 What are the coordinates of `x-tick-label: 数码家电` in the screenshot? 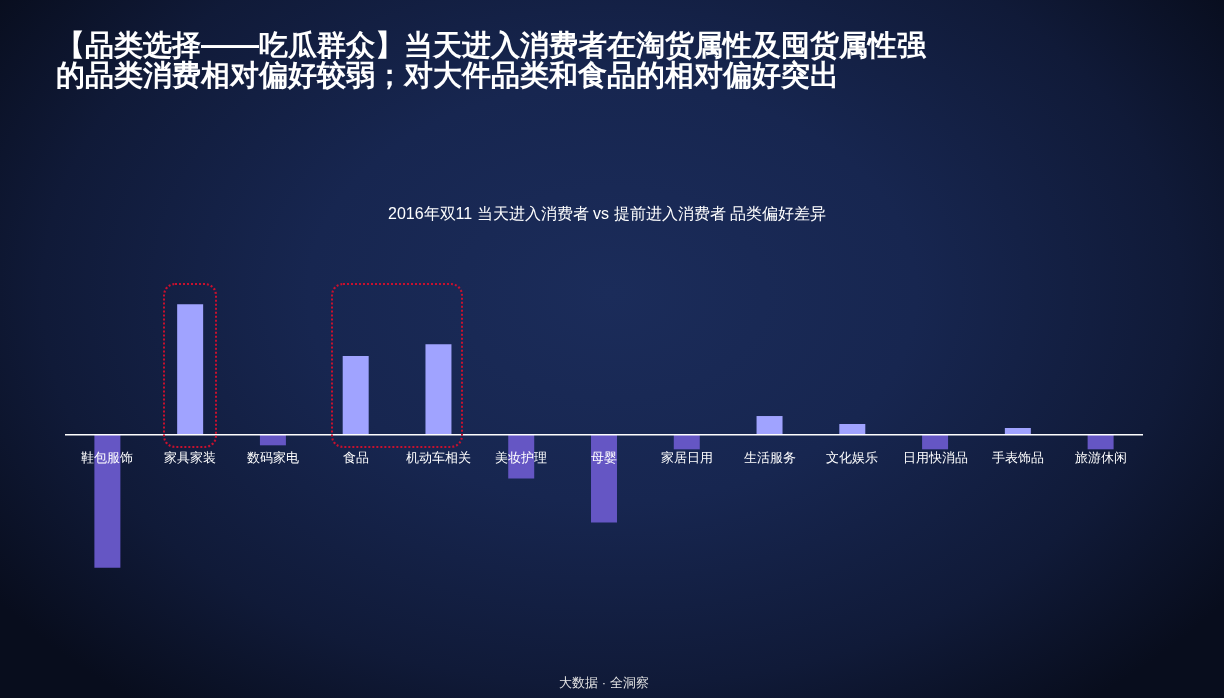 It's located at (272, 458).